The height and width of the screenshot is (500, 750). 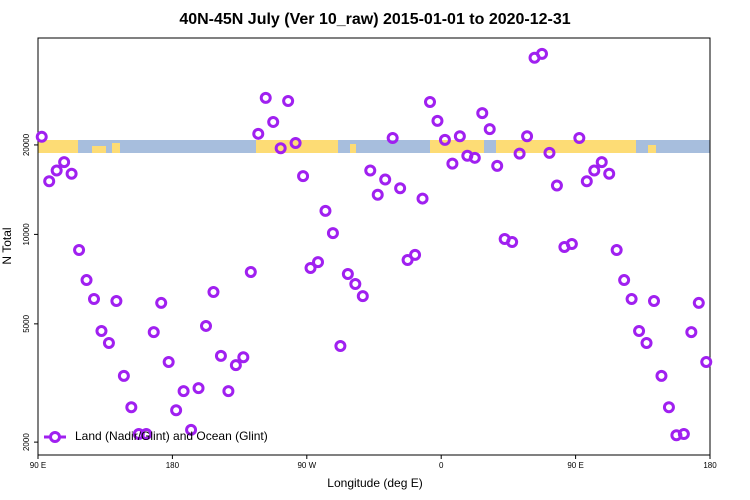 I want to click on legend-marker, so click(x=55, y=437).